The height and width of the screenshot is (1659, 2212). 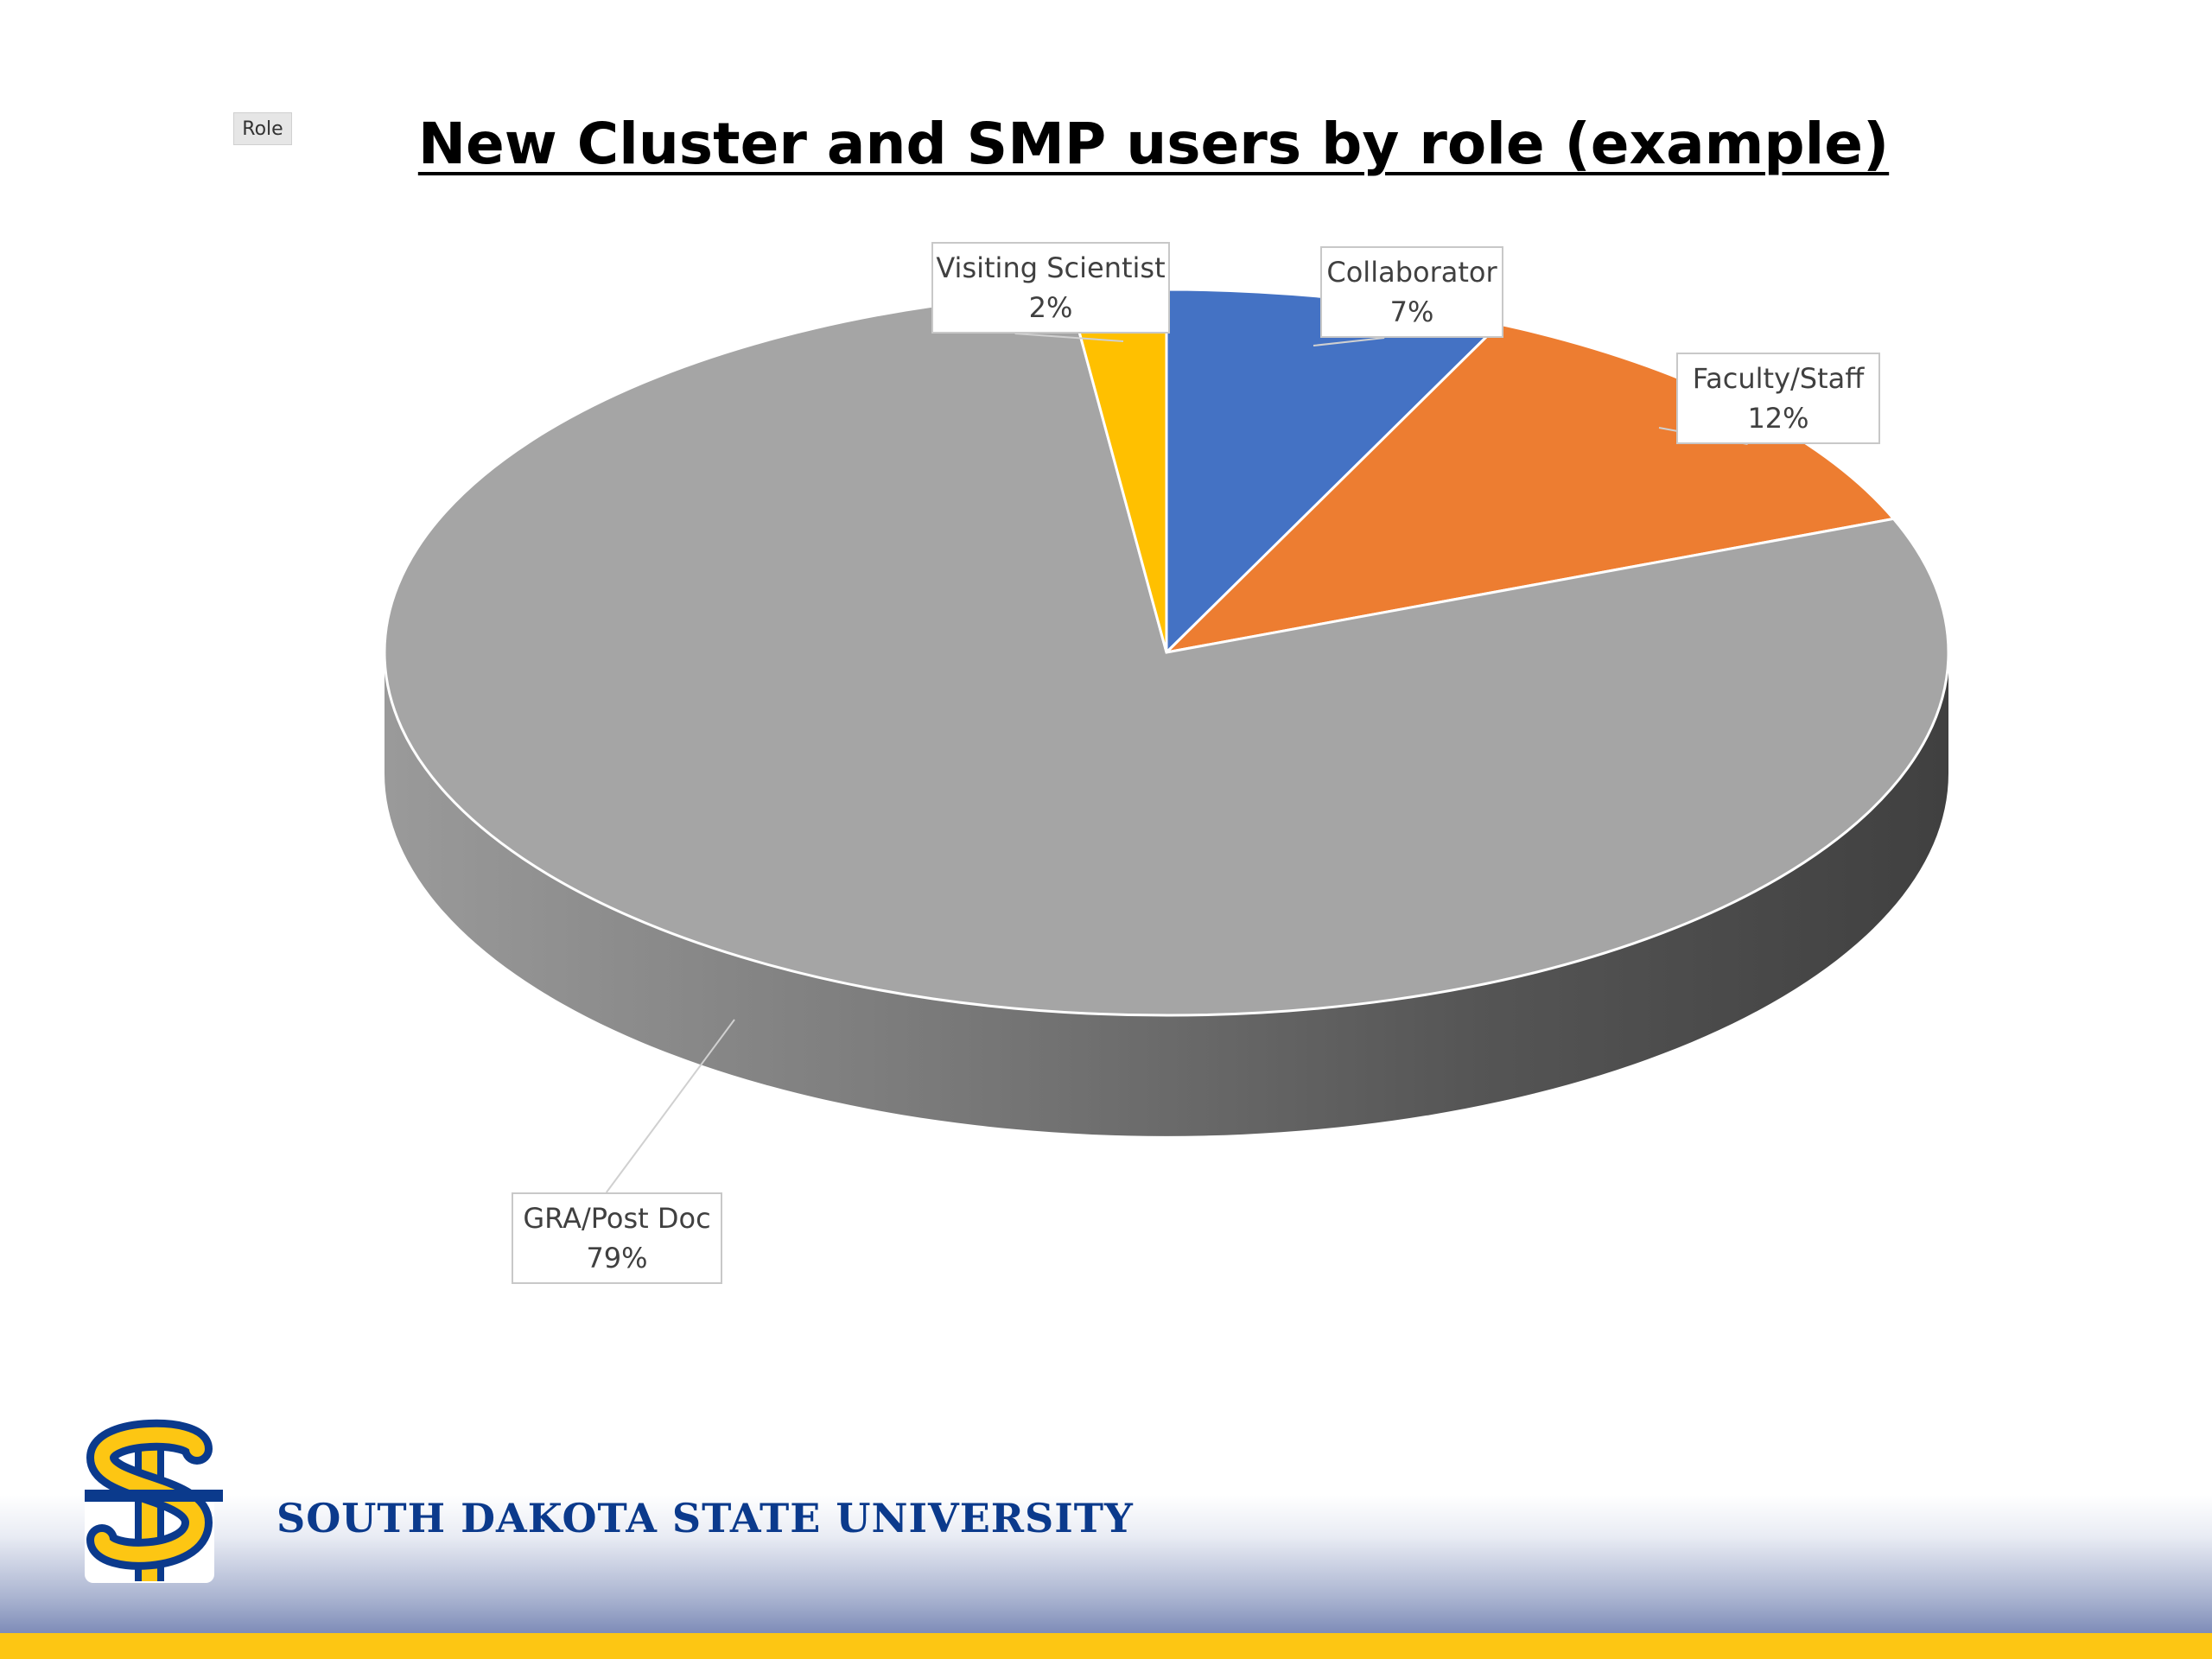 What do you see at coordinates (1411, 292) in the screenshot?
I see `data-label-collaborator: Collaborator 7%` at bounding box center [1411, 292].